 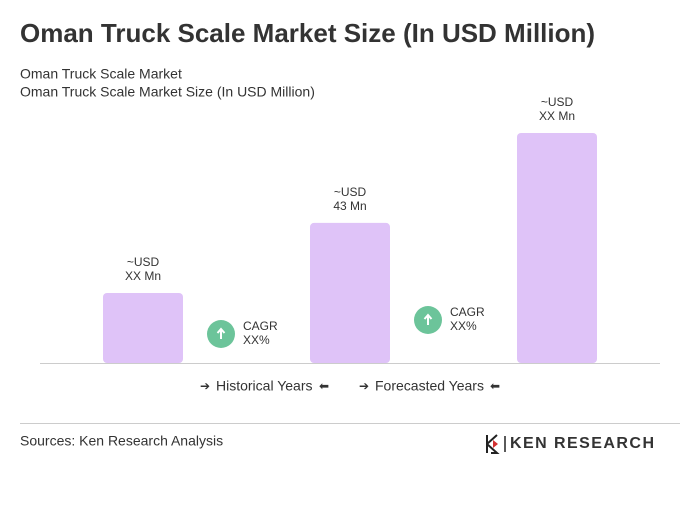 I want to click on legend-label: Historical Years, so click(x=264, y=386).